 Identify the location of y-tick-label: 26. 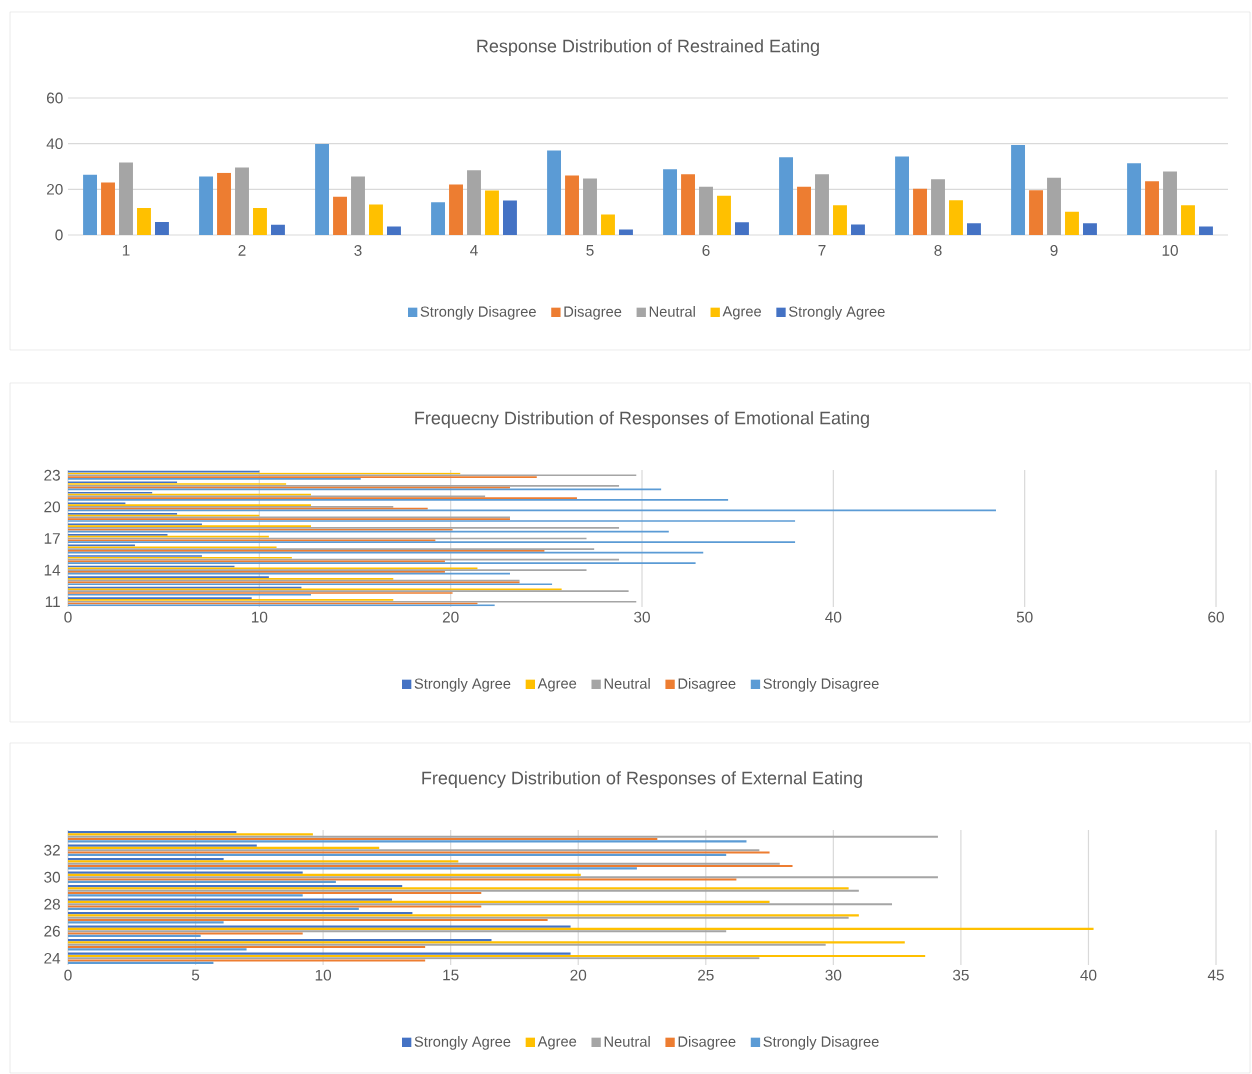
(52, 931).